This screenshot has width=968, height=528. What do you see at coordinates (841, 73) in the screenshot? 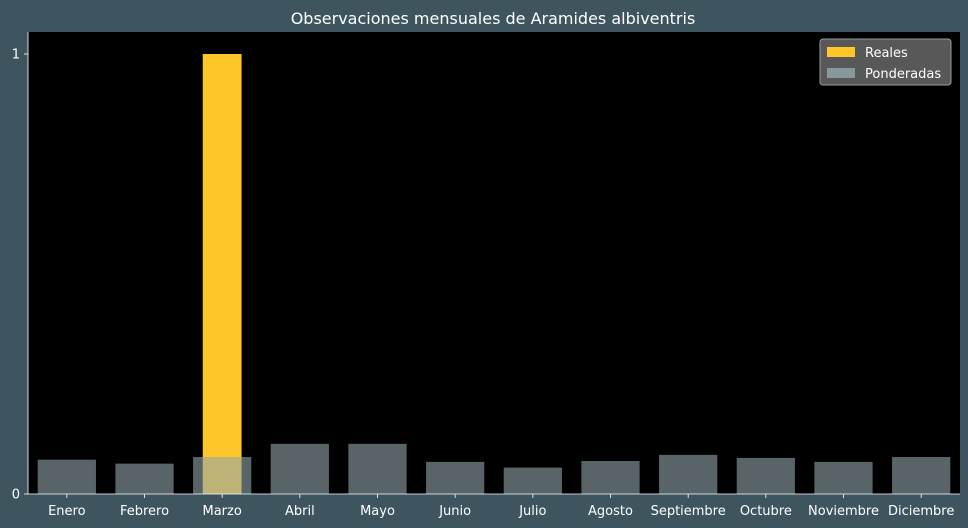
I see `legend-swatch-ponderadas` at bounding box center [841, 73].